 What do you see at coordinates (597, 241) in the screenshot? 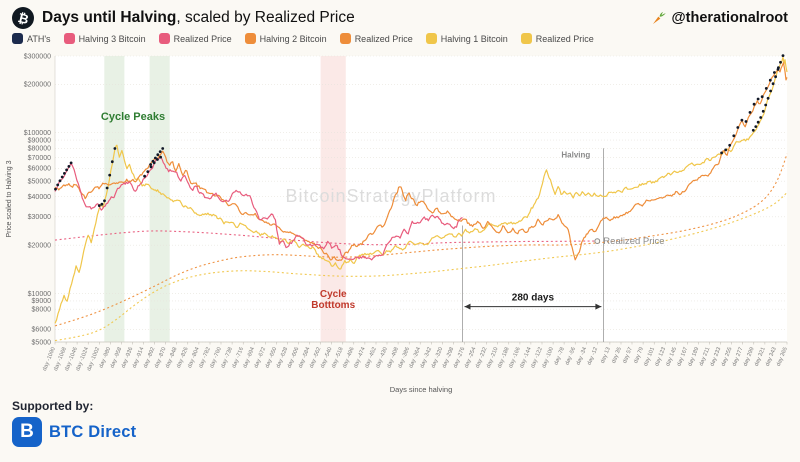
I see `realized-price-marker` at bounding box center [597, 241].